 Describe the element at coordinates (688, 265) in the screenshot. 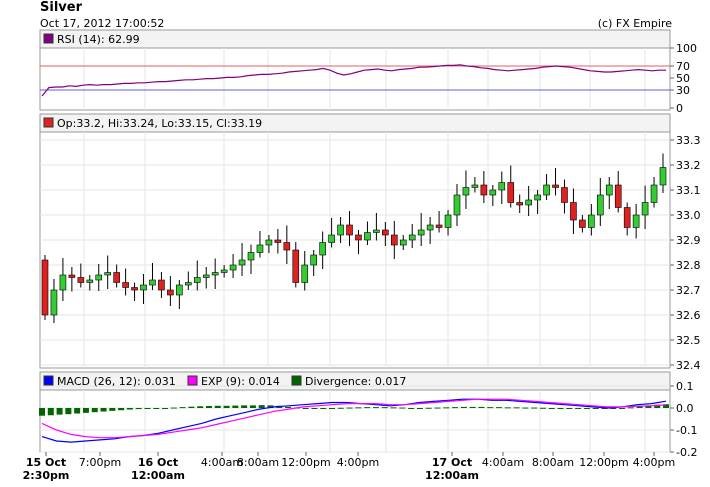

I see `price-tick-label: 32.8` at that location.